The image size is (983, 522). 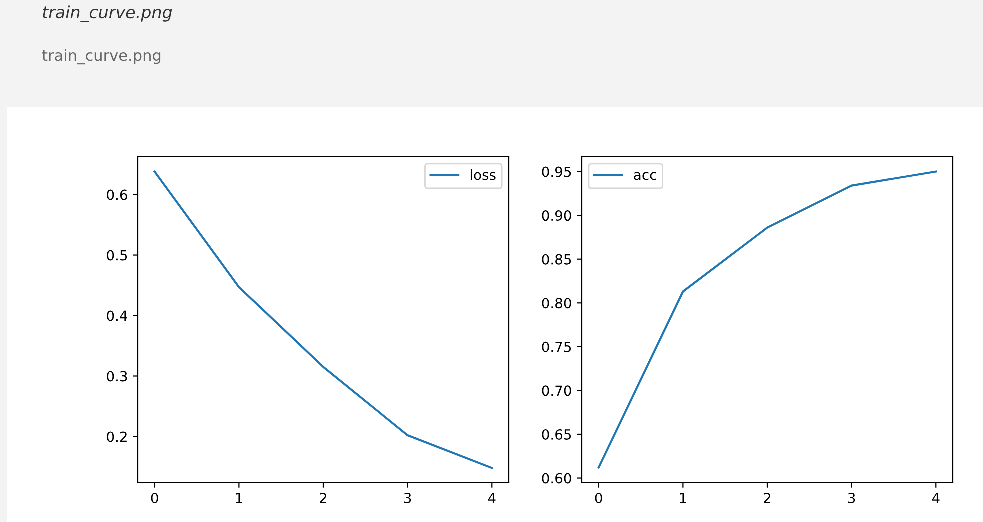 What do you see at coordinates (117, 195) in the screenshot?
I see `y-tick-label: 0.6` at bounding box center [117, 195].